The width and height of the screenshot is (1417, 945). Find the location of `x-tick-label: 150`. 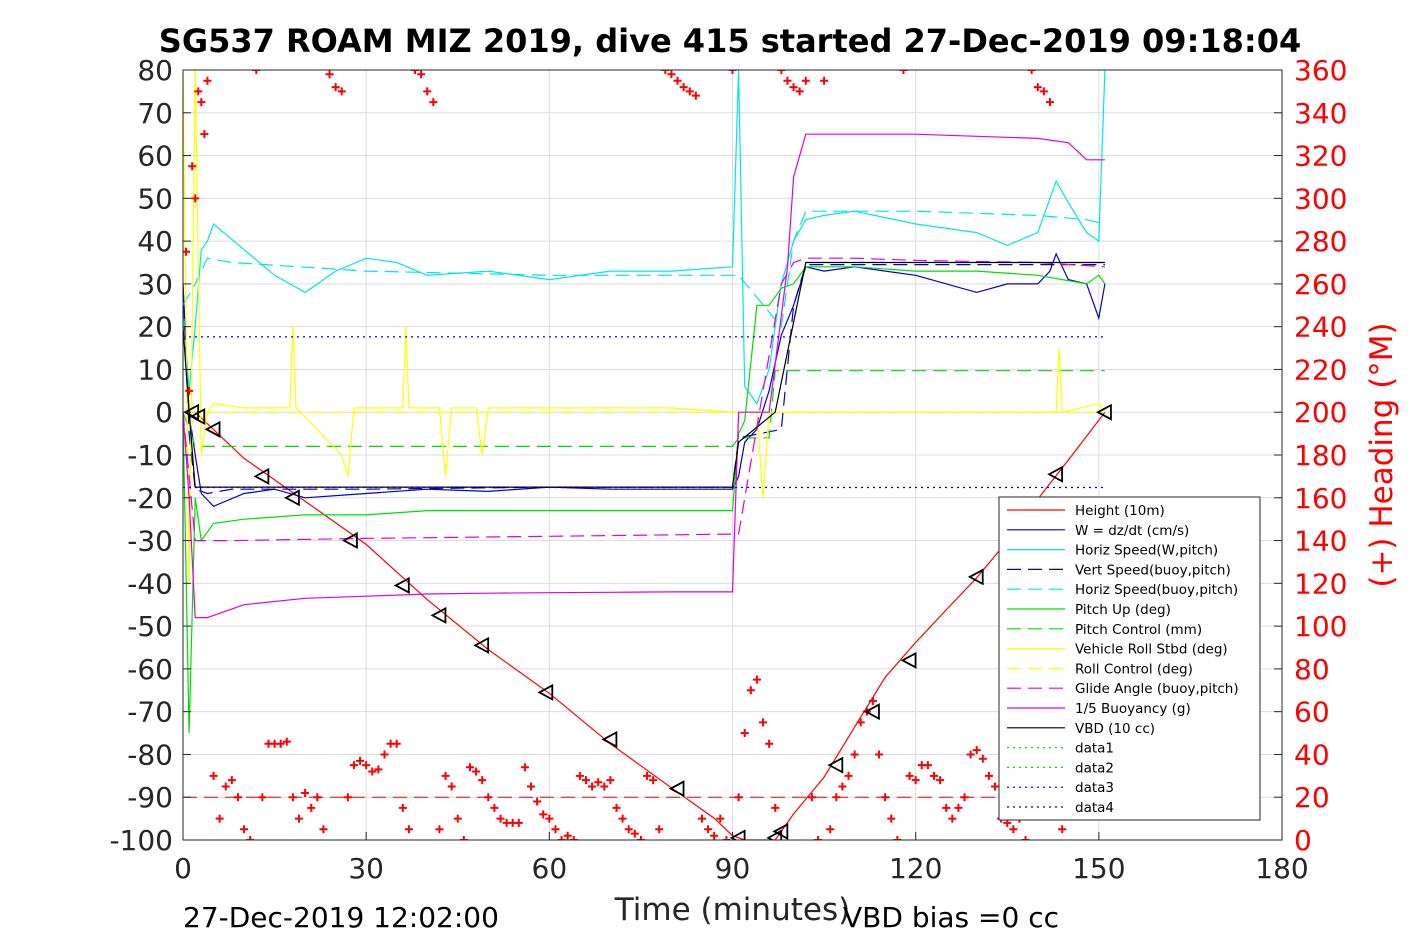

x-tick-label: 150 is located at coordinates (1098, 868).